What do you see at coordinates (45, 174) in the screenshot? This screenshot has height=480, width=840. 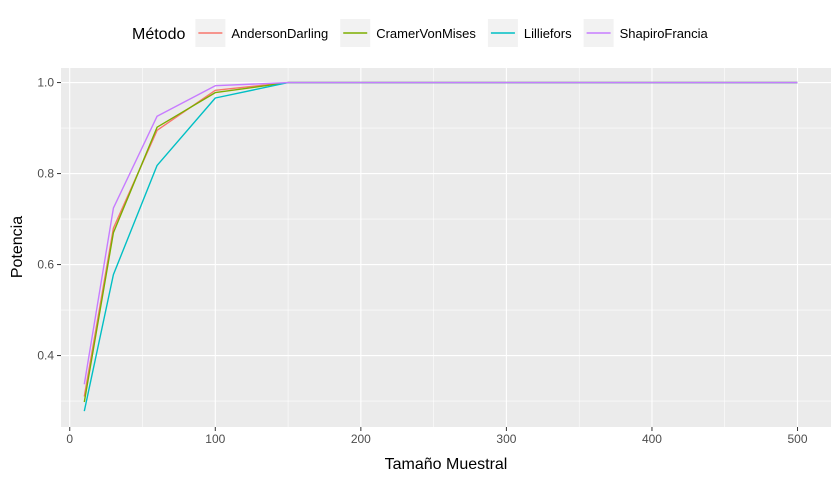 I see `y-tick-label: 0.8` at bounding box center [45, 174].